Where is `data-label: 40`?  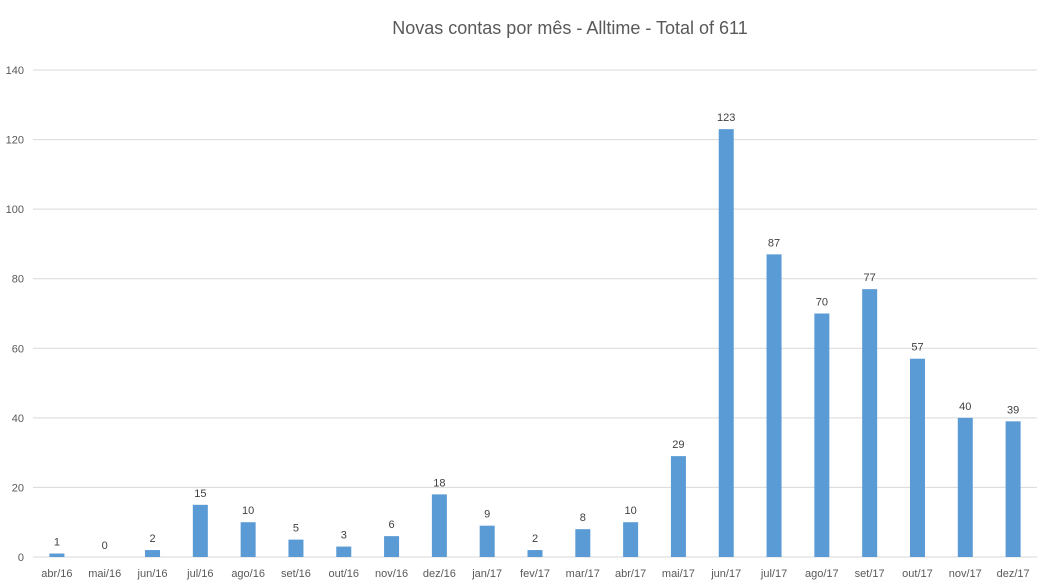 data-label: 40 is located at coordinates (965, 407).